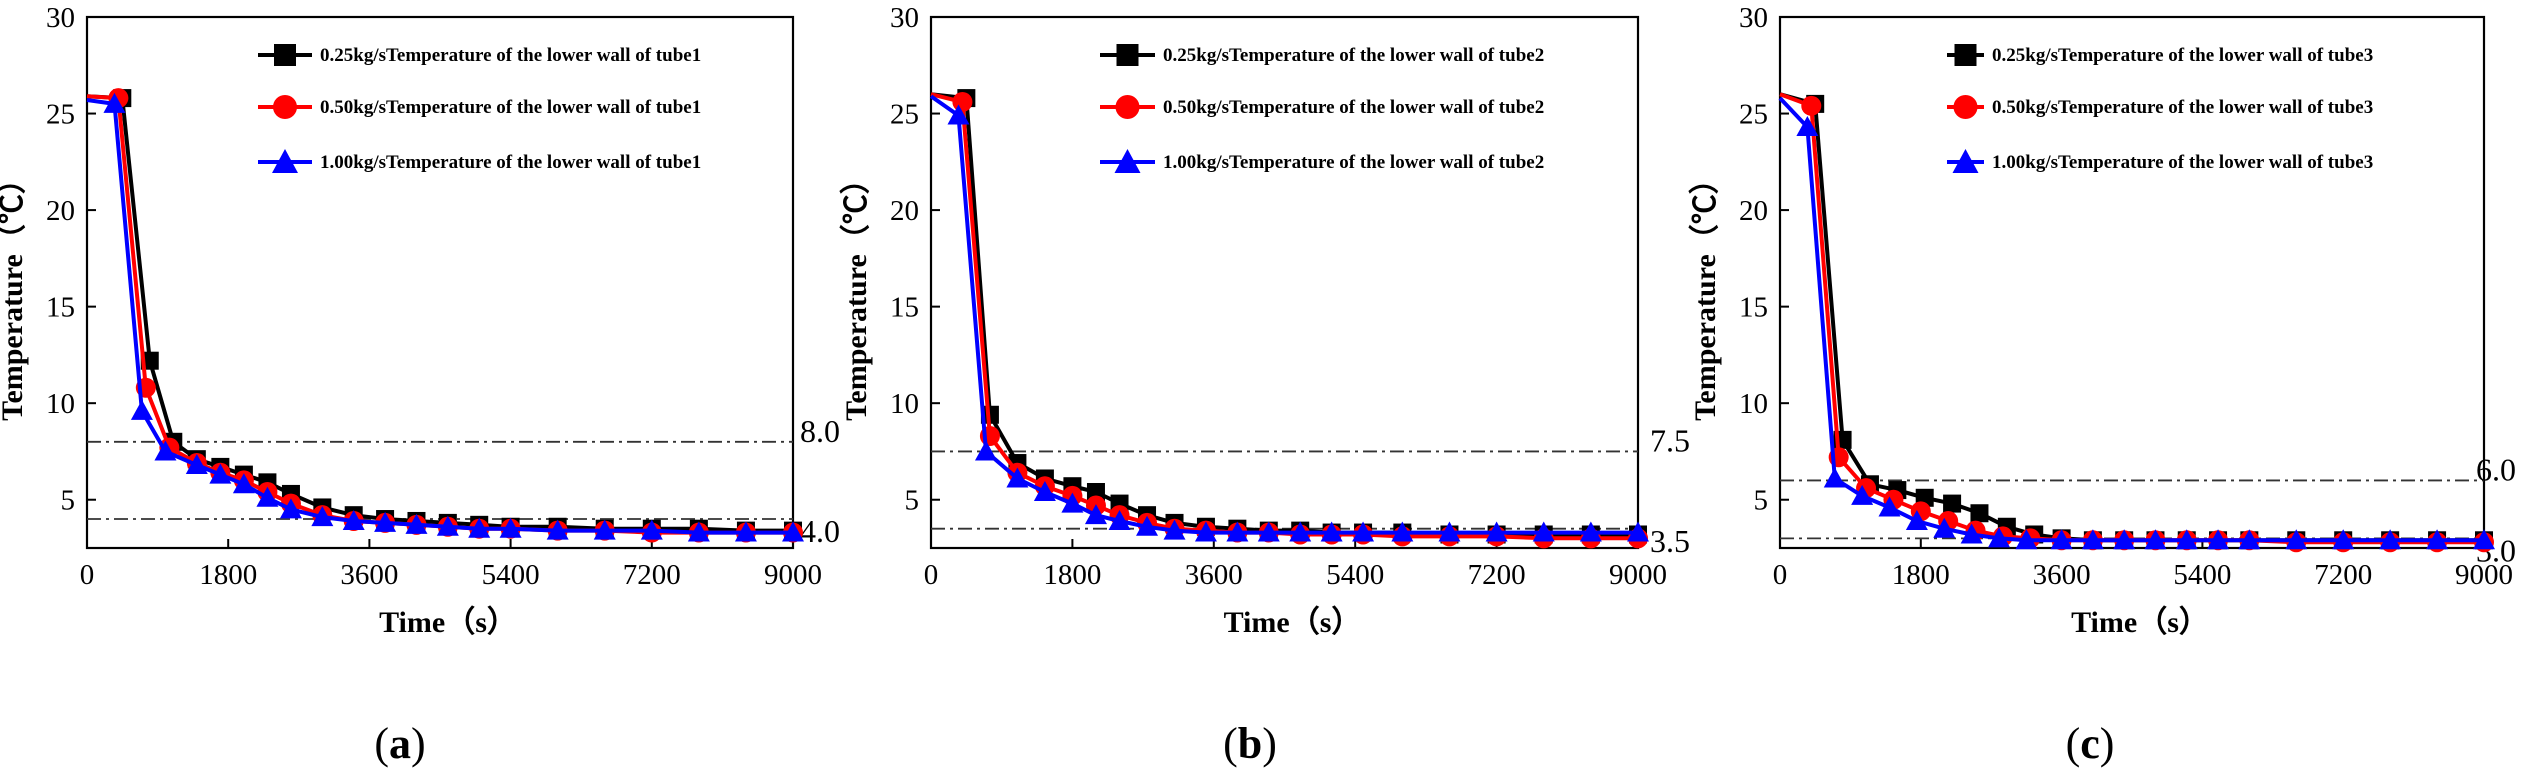 This screenshot has height=771, width=2533. I want to click on reference-line-label: 8.0, so click(820, 431).